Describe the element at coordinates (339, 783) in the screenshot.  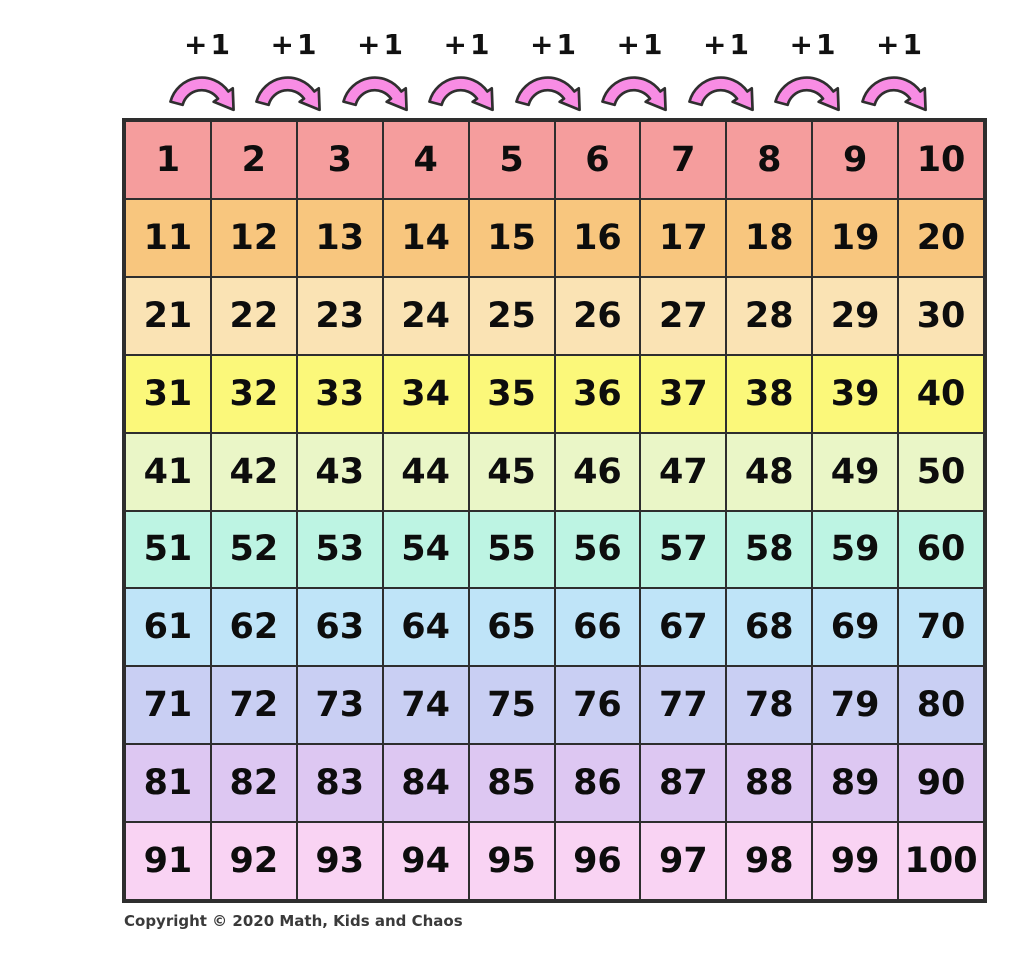
I see `grid-cell-83: 83` at that location.